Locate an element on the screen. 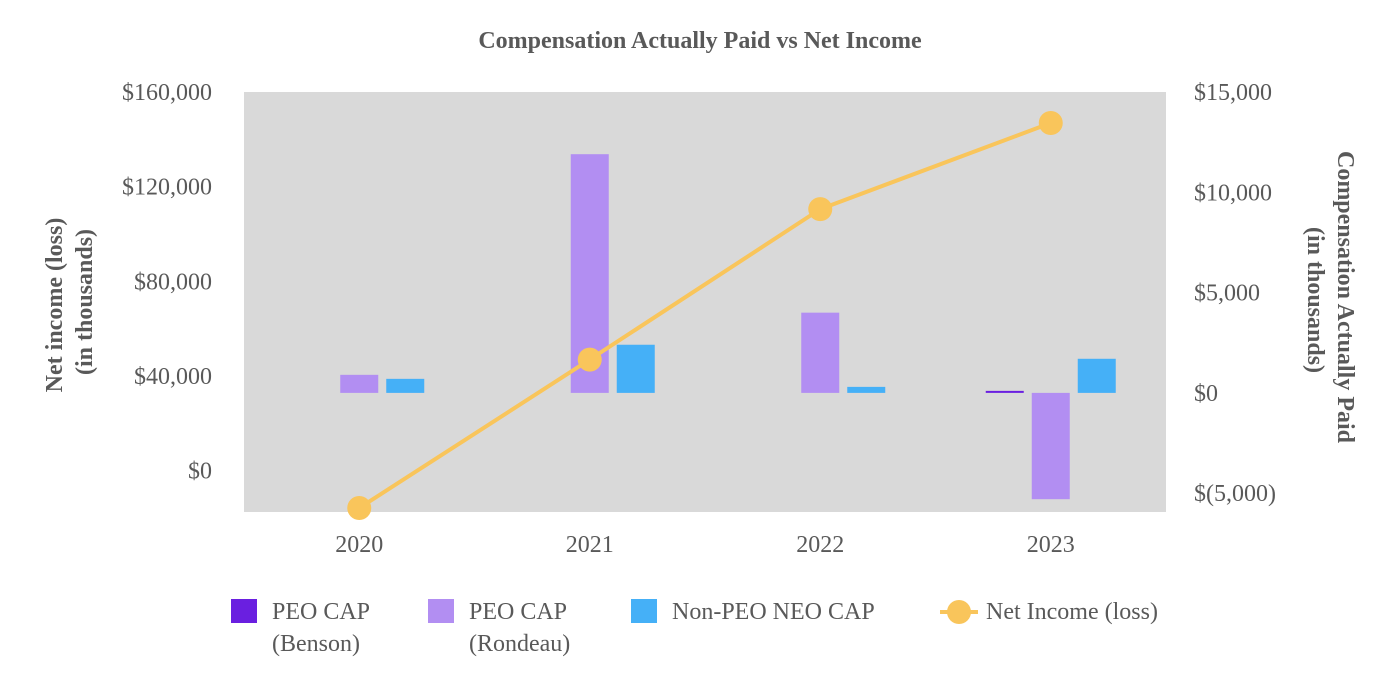  legend-label-peo-cap-rondeau: PEO CAP (Rondeau) is located at coordinates (520, 628).